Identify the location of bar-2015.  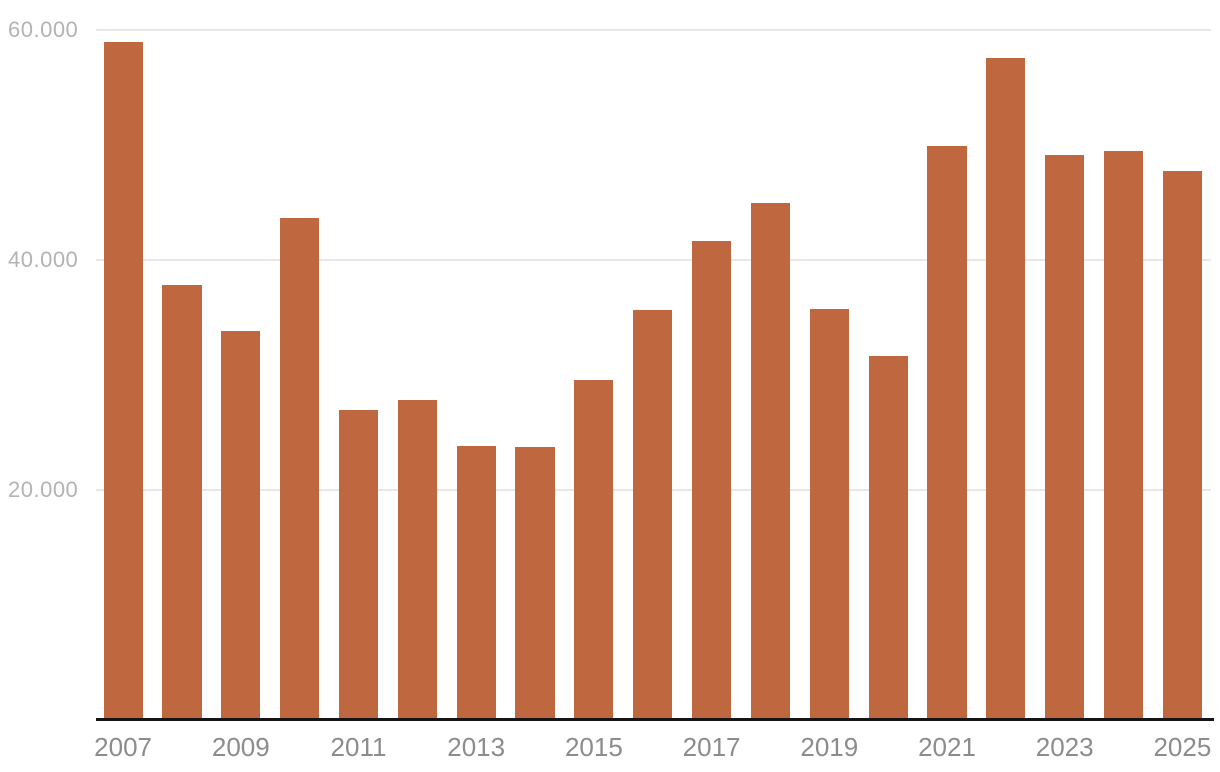
(594, 550).